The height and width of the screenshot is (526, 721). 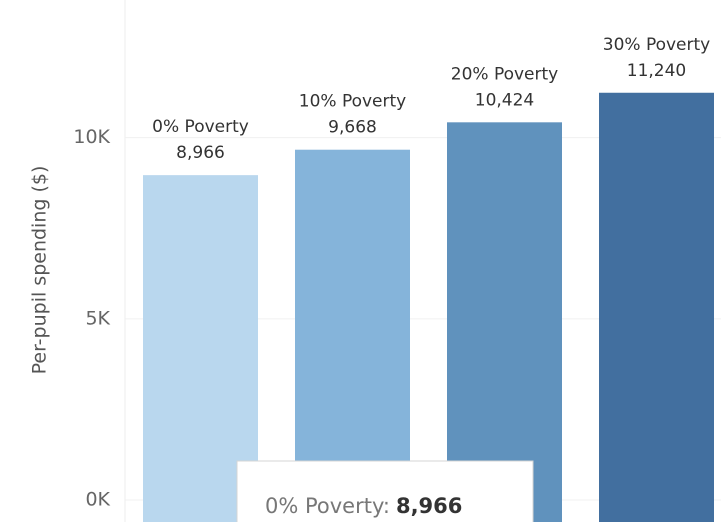 I want to click on y-tick-label: 5K, so click(x=97, y=318).